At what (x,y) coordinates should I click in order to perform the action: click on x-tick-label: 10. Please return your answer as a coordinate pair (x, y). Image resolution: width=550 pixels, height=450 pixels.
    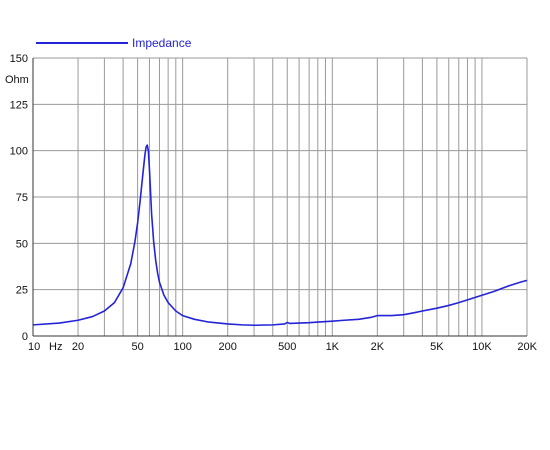
    Looking at the image, I should click on (34, 347).